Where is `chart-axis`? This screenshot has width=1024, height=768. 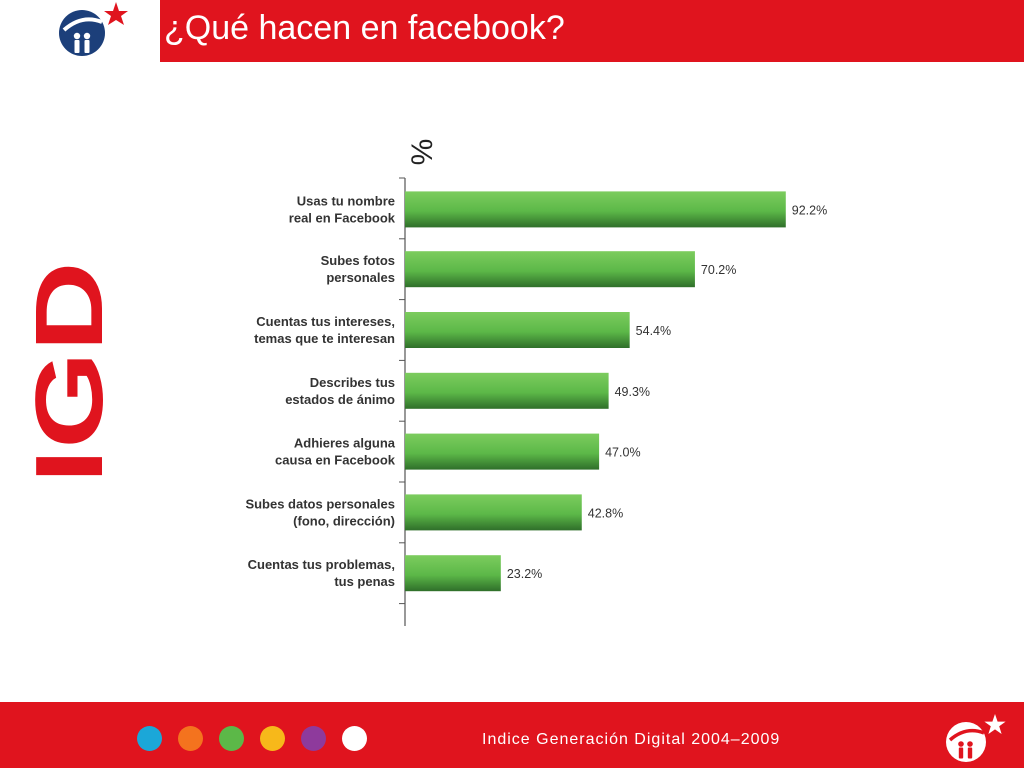
chart-axis is located at coordinates (402, 401).